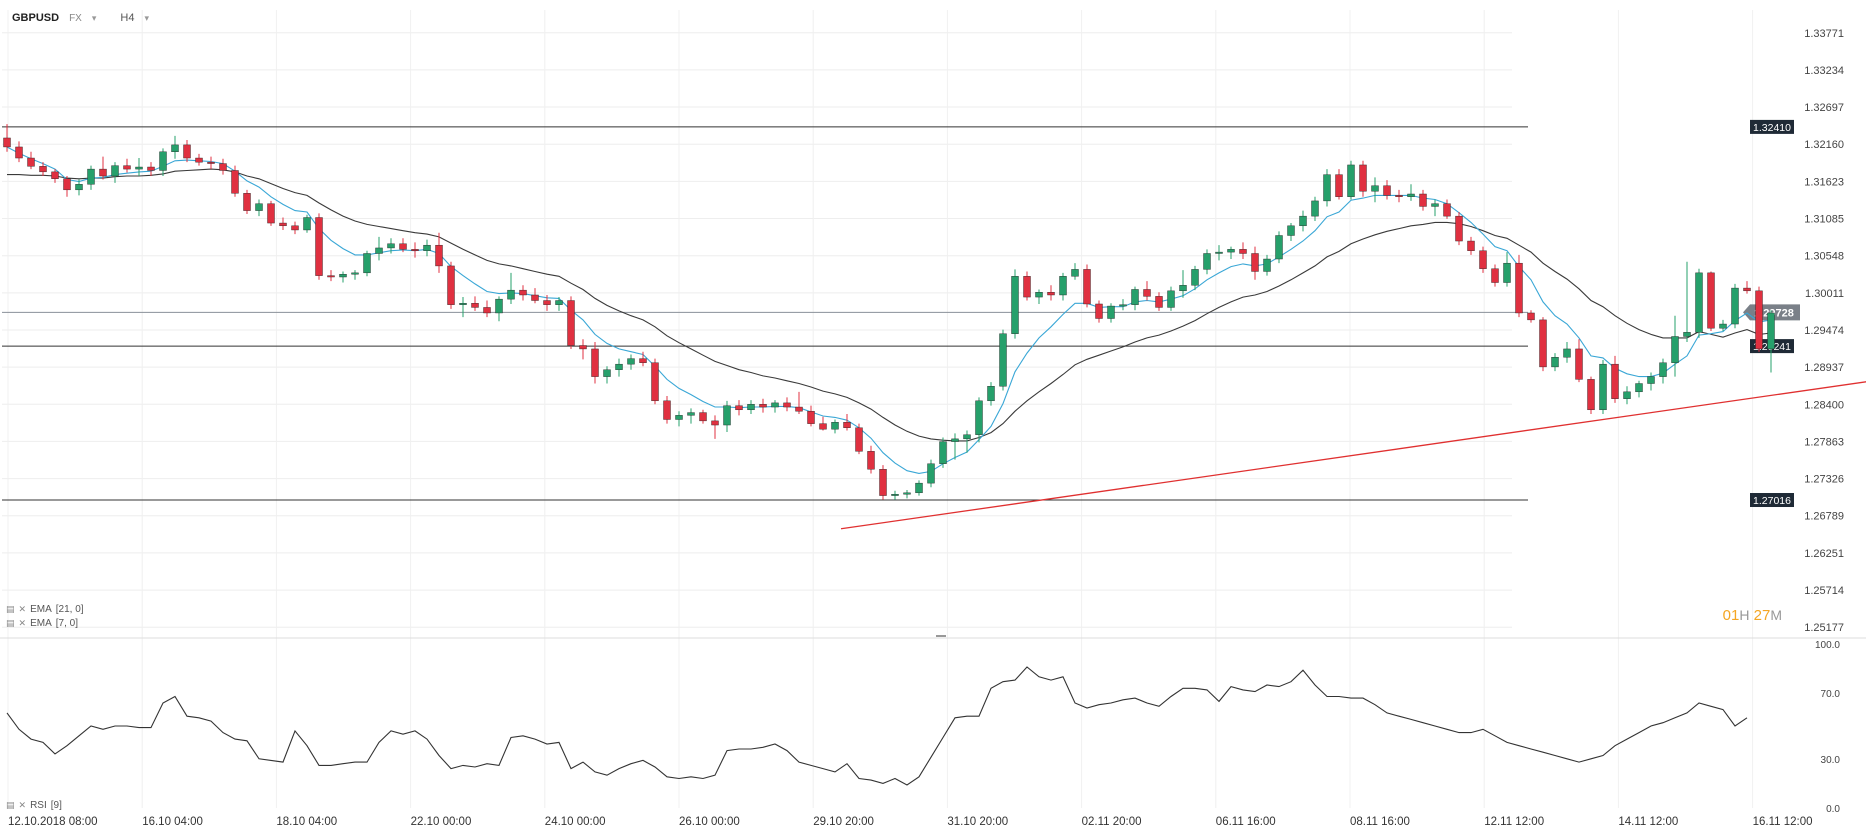 The width and height of the screenshot is (1866, 837). I want to click on x-tick-label: 14.11 12:00, so click(1648, 822).